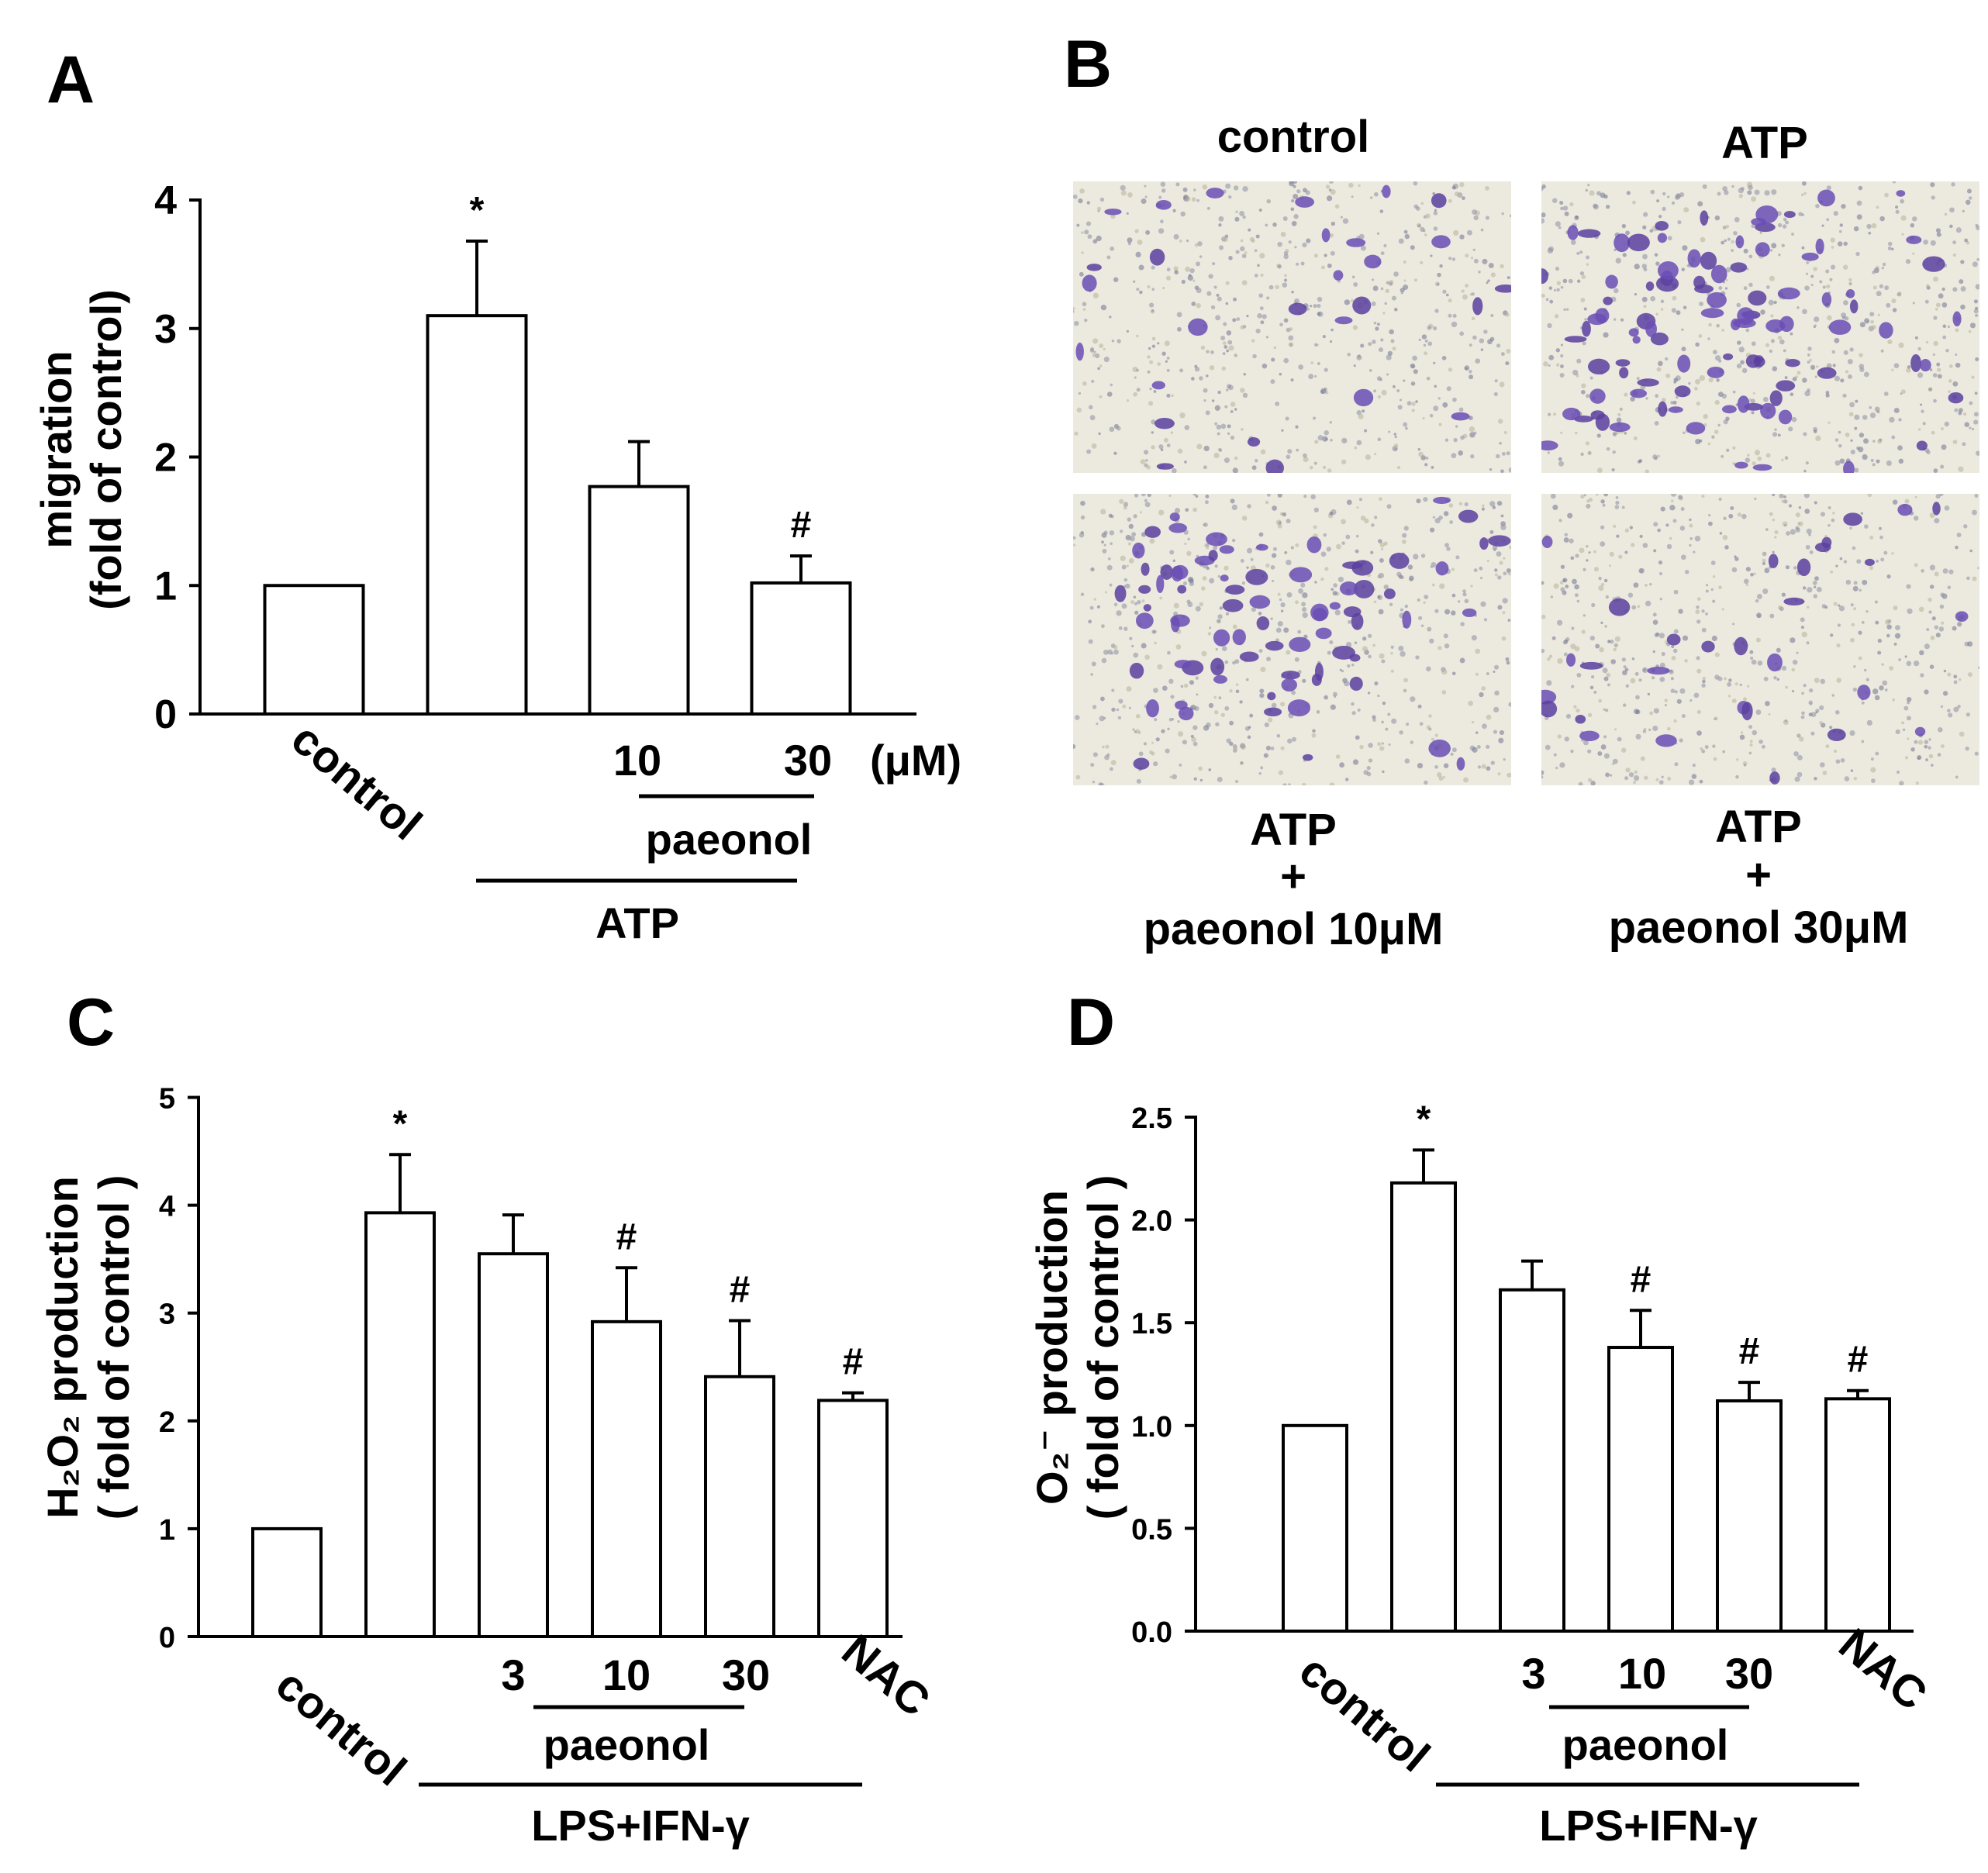  I want to click on panel-c-dose-30: 30, so click(746, 1675).